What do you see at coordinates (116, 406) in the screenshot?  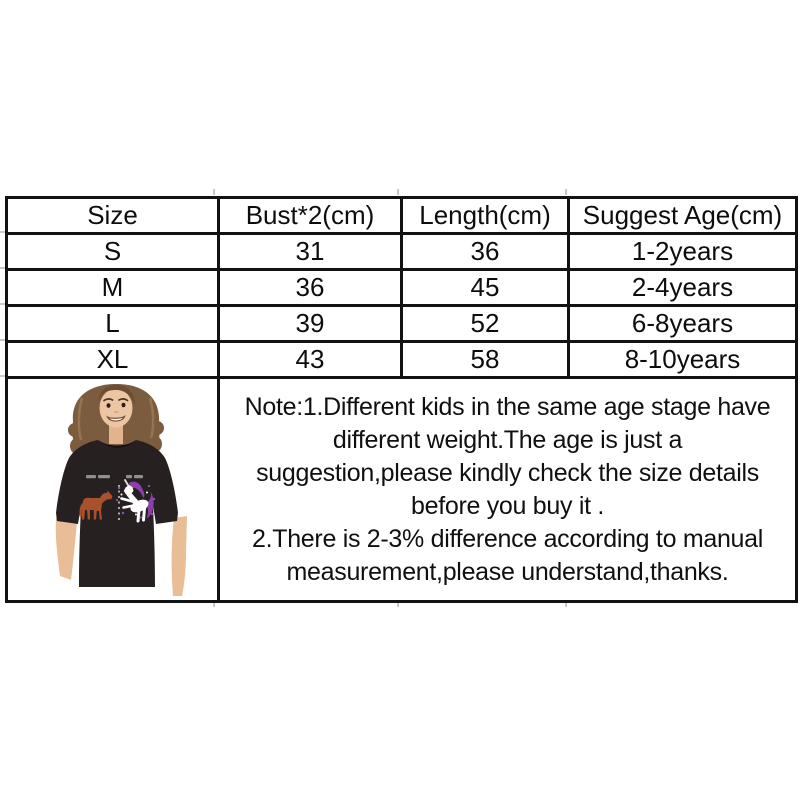 I see `face` at bounding box center [116, 406].